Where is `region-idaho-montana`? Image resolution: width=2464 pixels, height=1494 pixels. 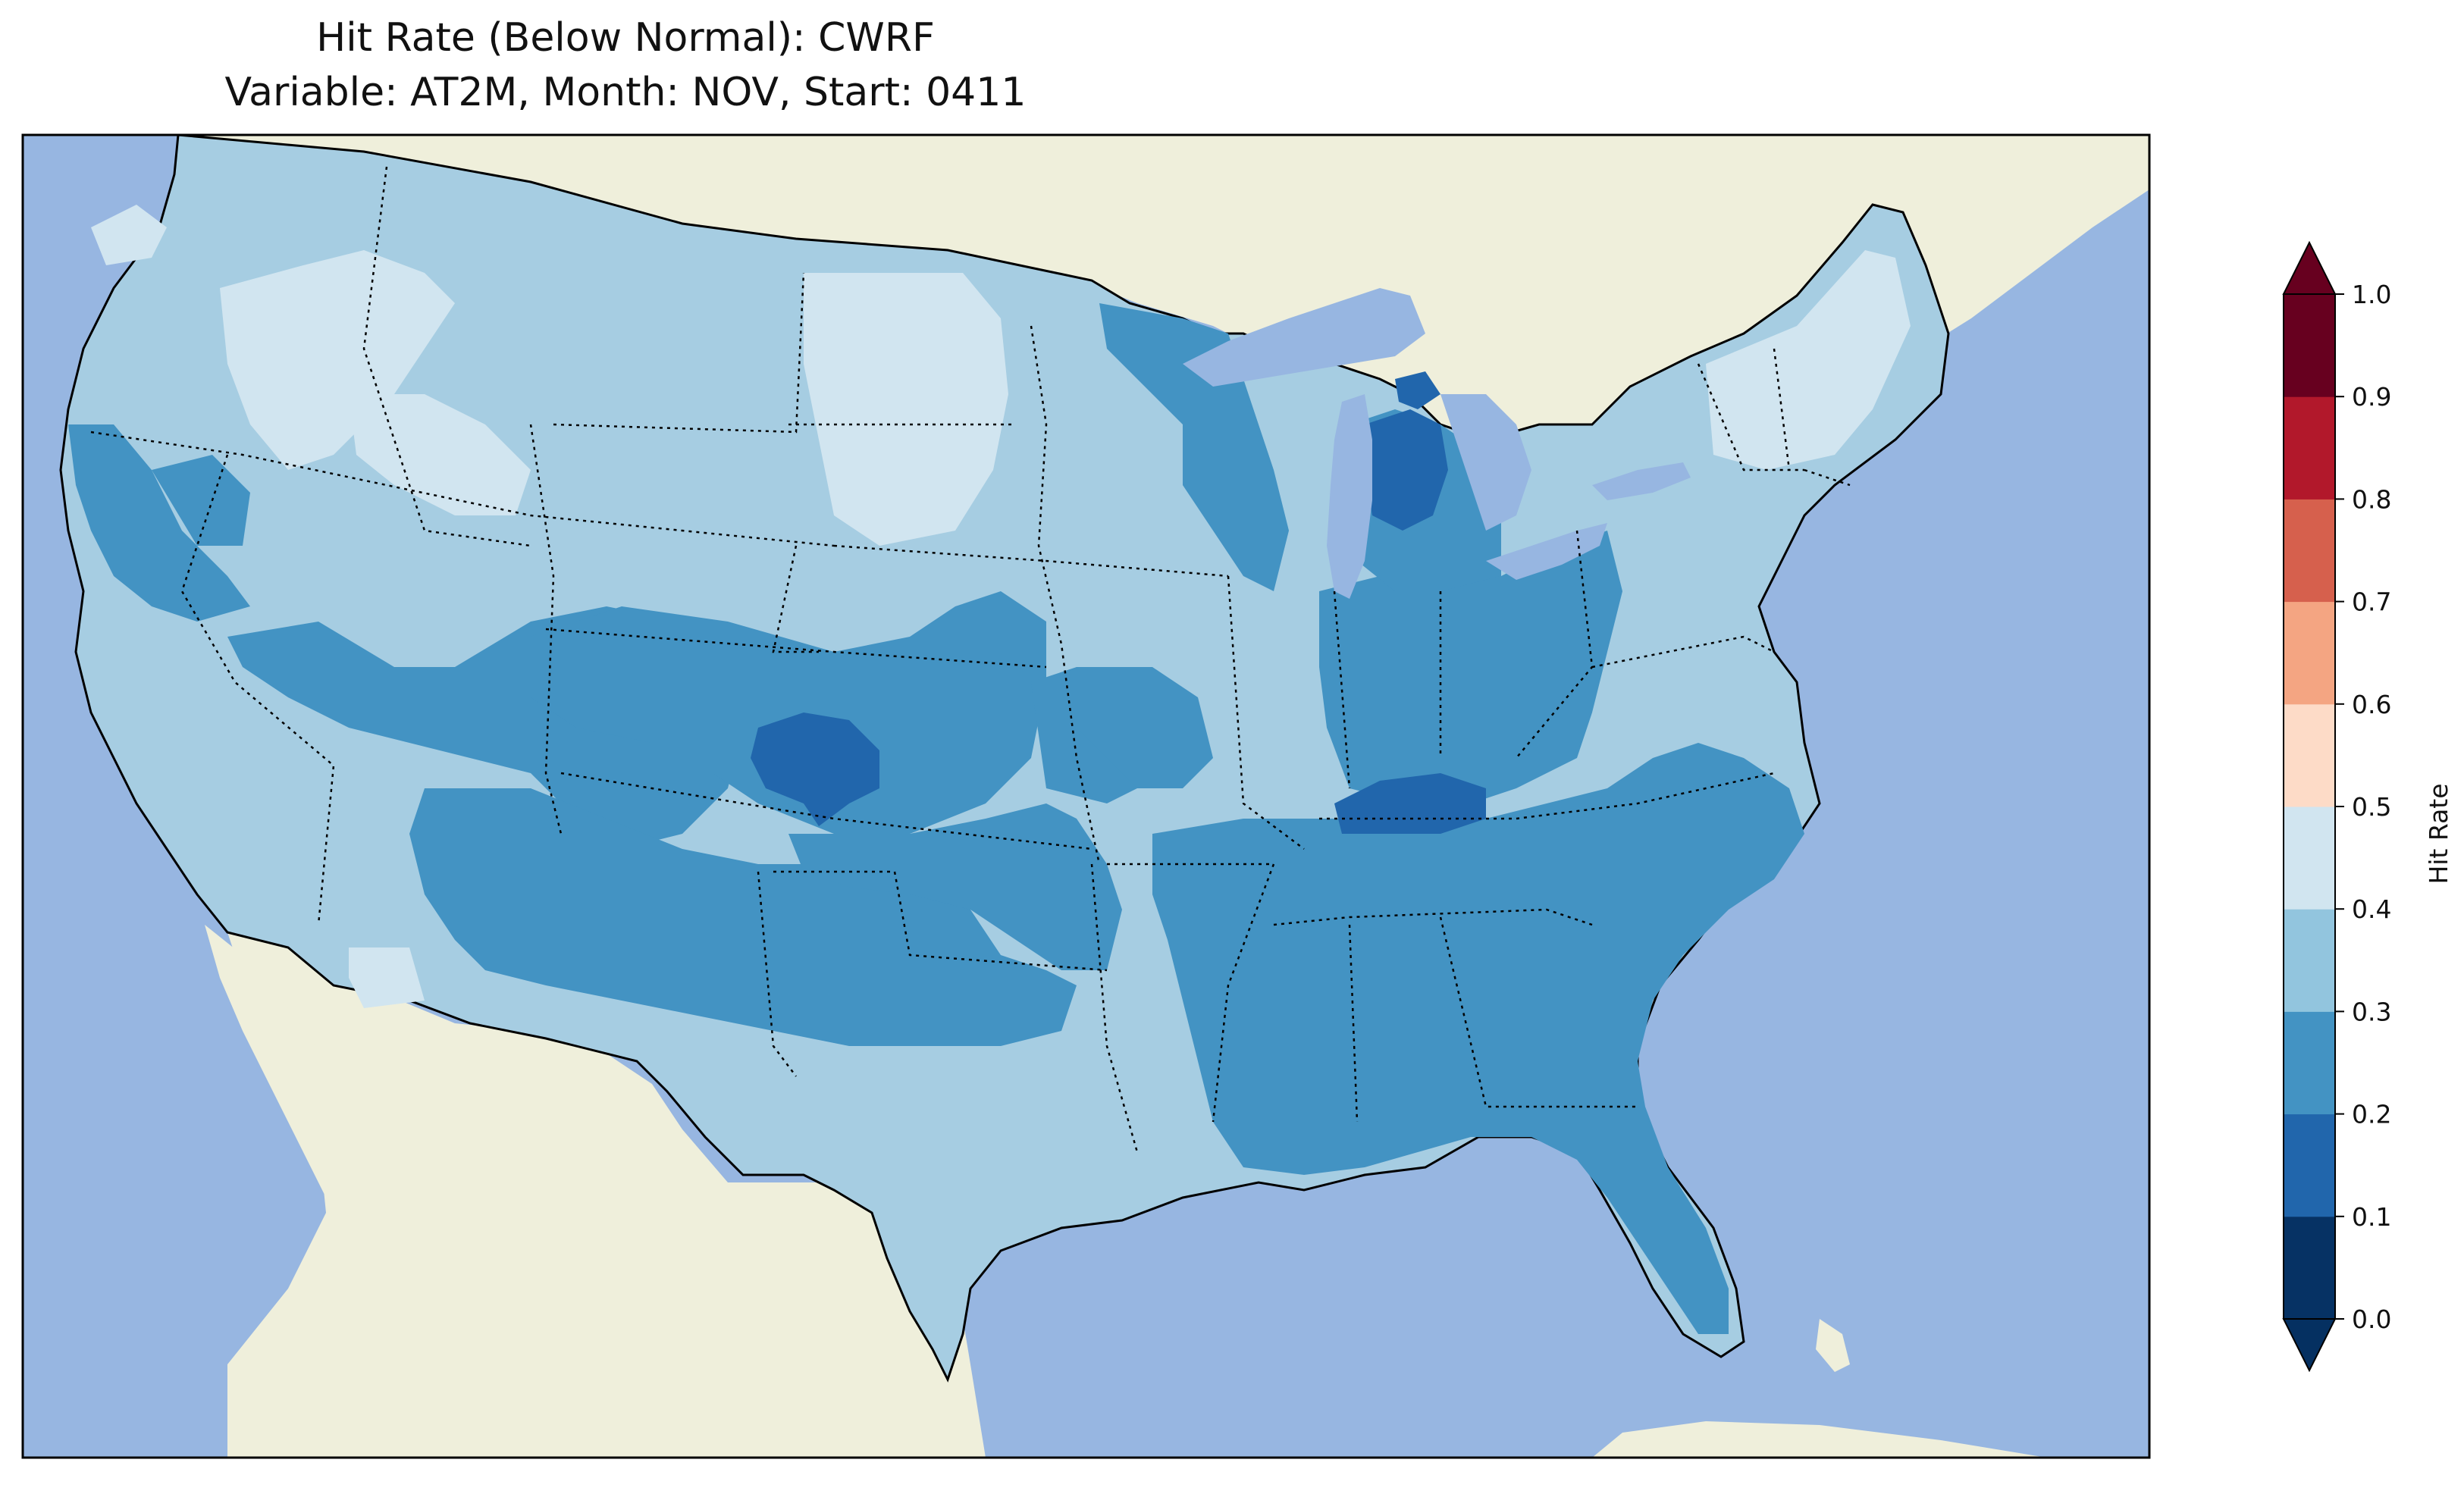 region-idaho-montana is located at coordinates (338, 360).